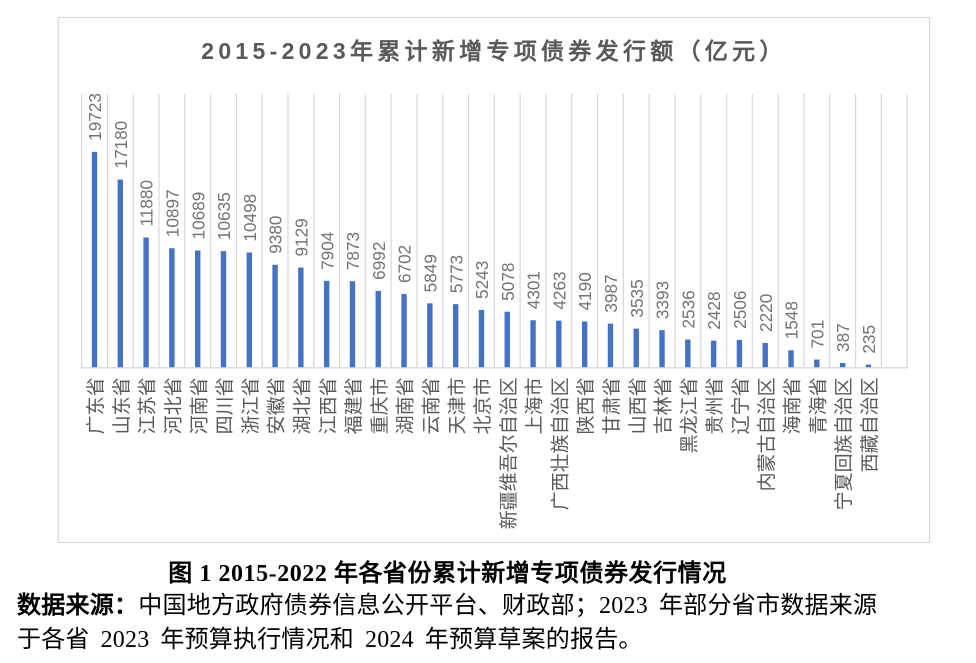  Describe the element at coordinates (328, 405) in the screenshot. I see `svg-text: 江西省` at that location.